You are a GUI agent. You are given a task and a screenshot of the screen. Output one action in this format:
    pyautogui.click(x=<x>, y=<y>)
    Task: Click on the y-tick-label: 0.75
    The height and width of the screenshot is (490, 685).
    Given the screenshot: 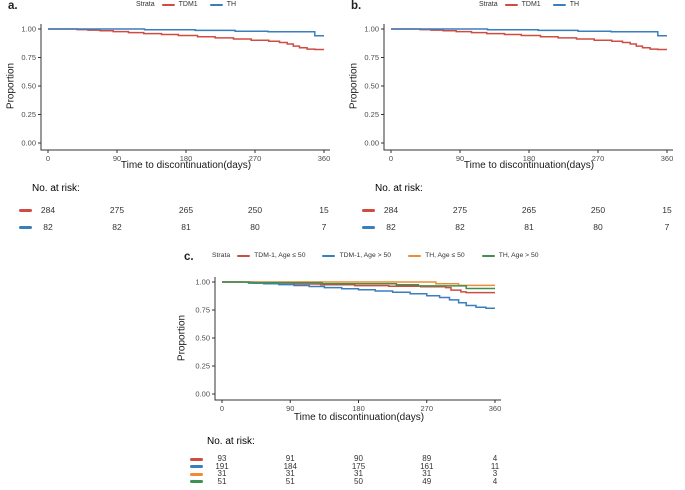 What is the action you would take?
    pyautogui.click(x=371, y=57)
    